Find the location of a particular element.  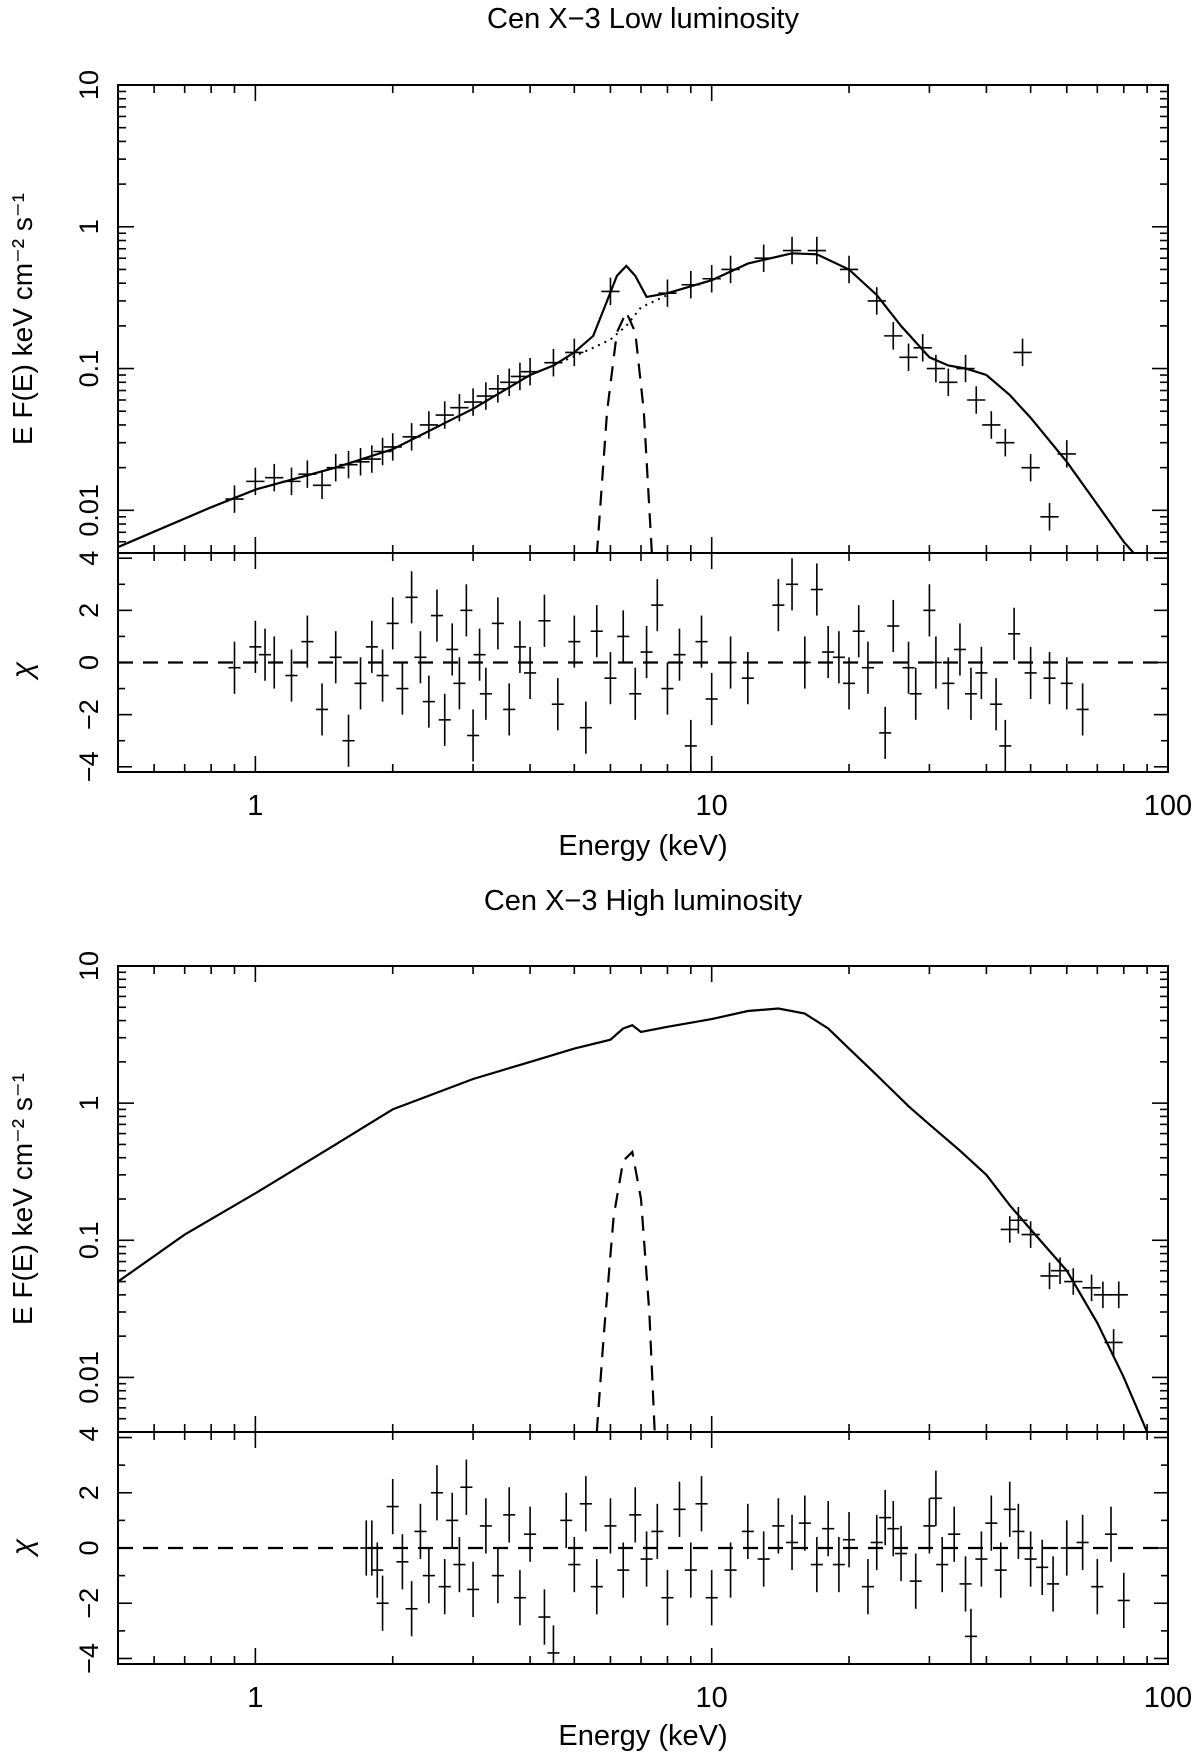

y-tick-label: 10 is located at coordinates (89, 85).